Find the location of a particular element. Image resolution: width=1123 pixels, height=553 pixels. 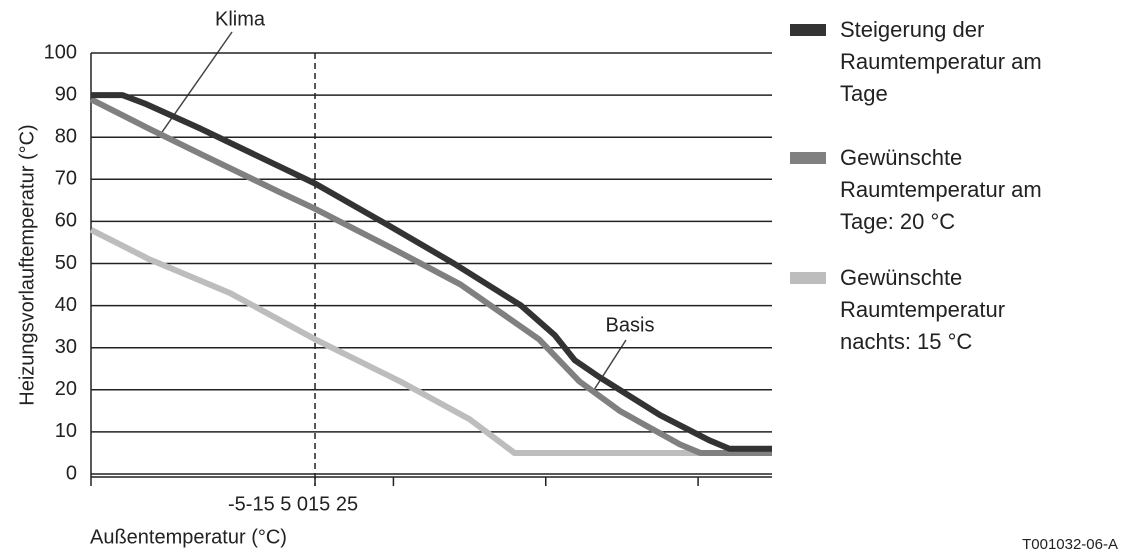

annotation: Basis is located at coordinates (630, 325).